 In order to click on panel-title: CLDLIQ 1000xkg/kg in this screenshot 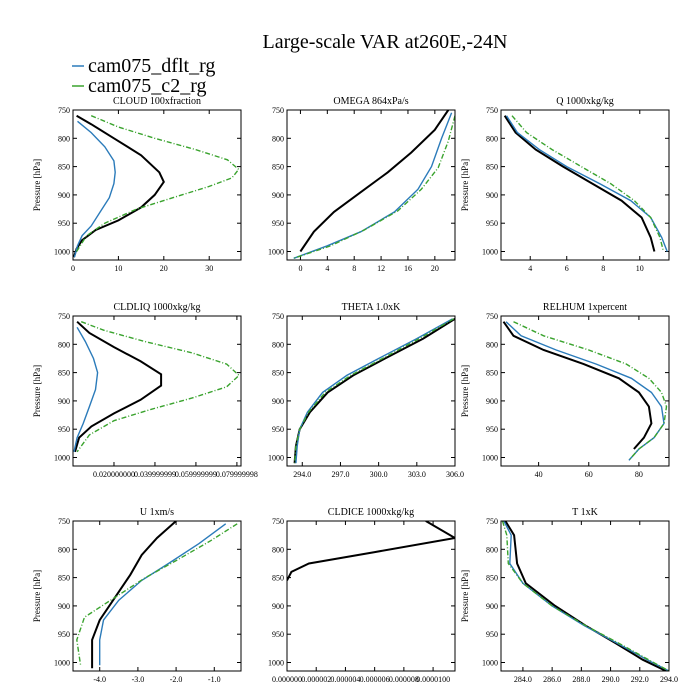, I will do `click(157, 307)`.